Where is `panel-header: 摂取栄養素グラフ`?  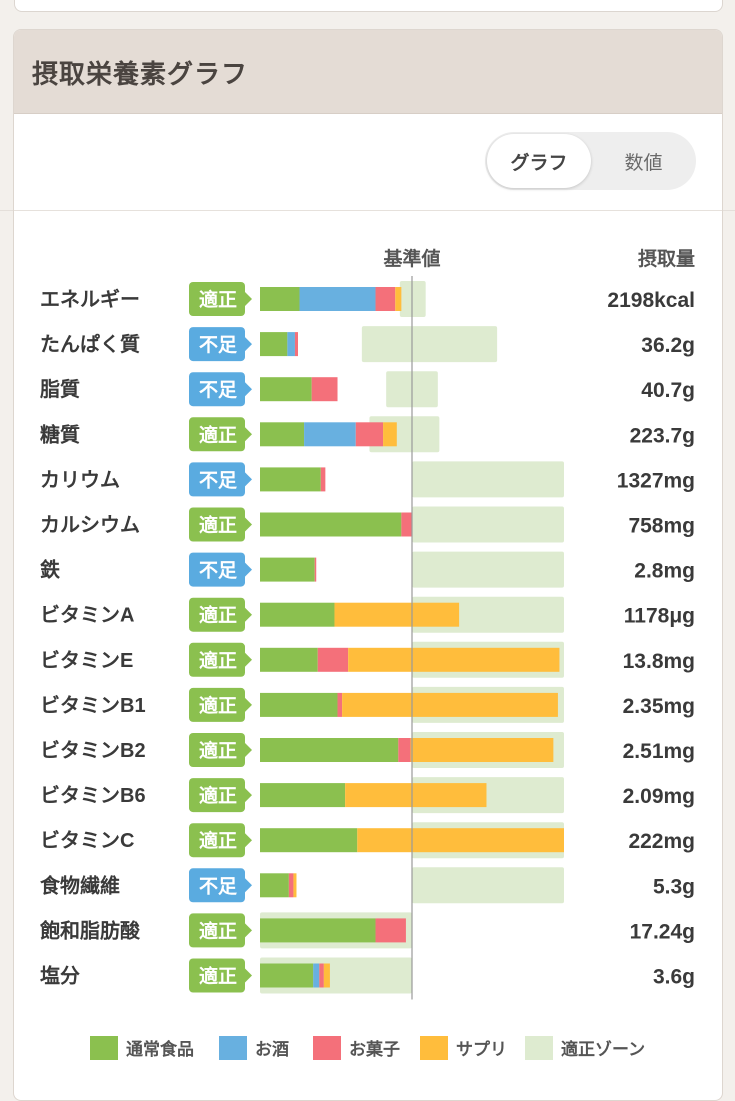 panel-header: 摂取栄養素グラフ is located at coordinates (368, 72).